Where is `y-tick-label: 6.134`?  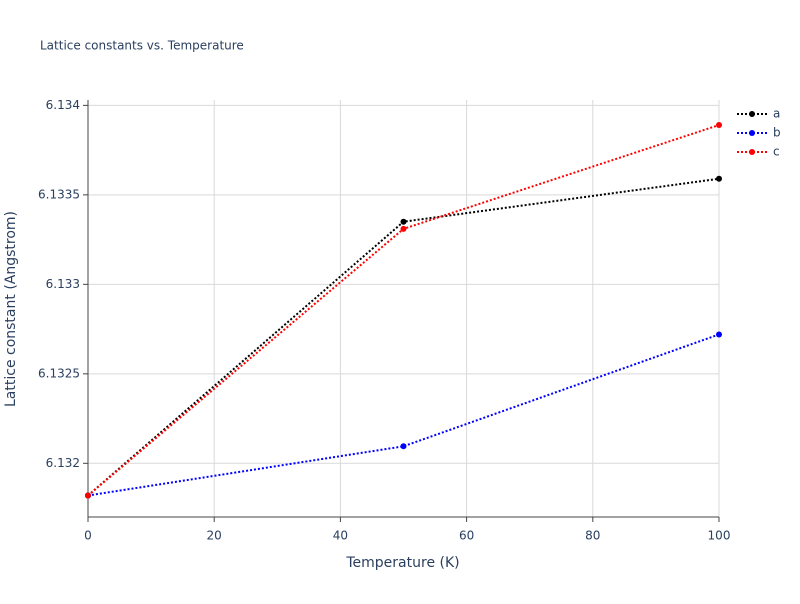
y-tick-label: 6.134 is located at coordinates (63, 105).